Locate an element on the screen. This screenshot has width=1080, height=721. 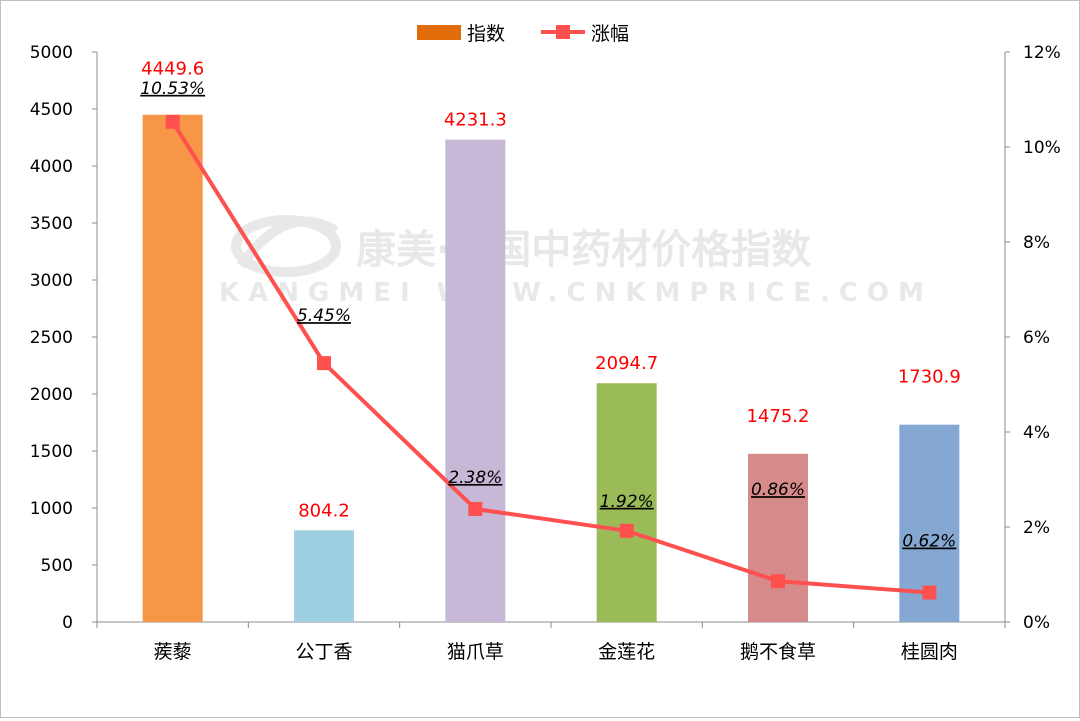
y-right-tick-label: 10% is located at coordinates (1042, 148).